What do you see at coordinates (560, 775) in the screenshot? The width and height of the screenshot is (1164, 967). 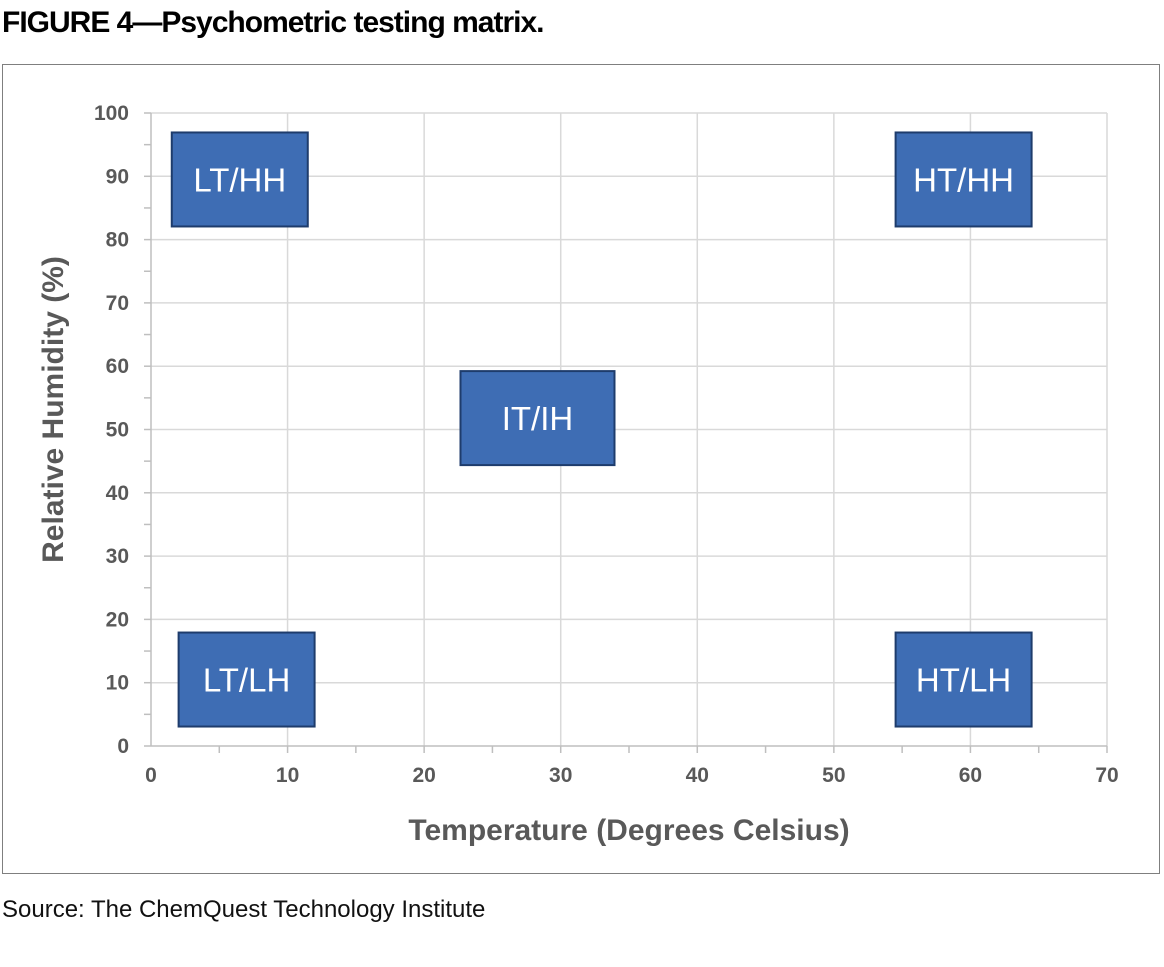 I see `x-tick-label: 30` at bounding box center [560, 775].